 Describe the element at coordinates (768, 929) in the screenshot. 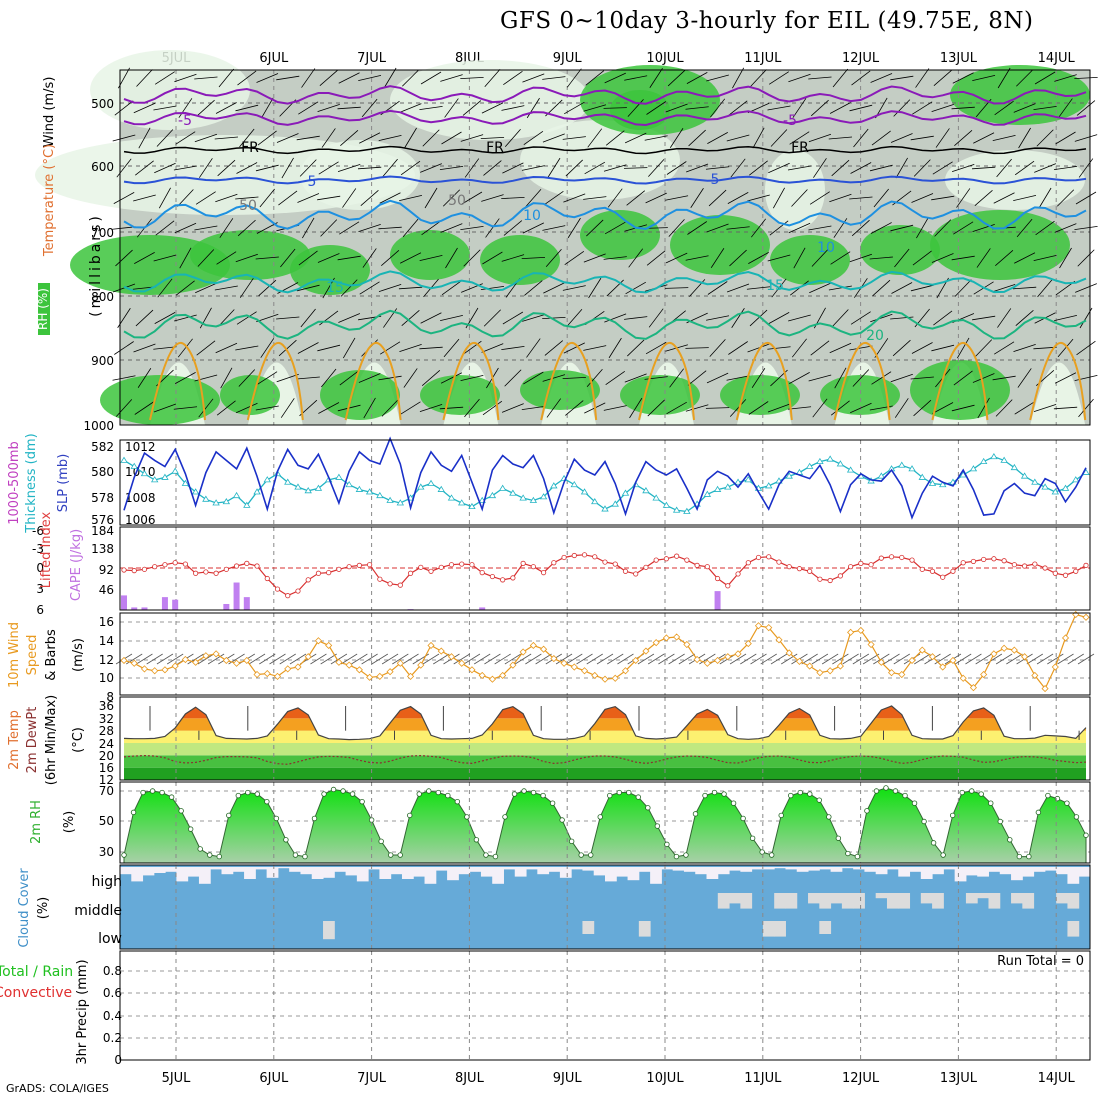

I see `cloud-cell-low` at that location.